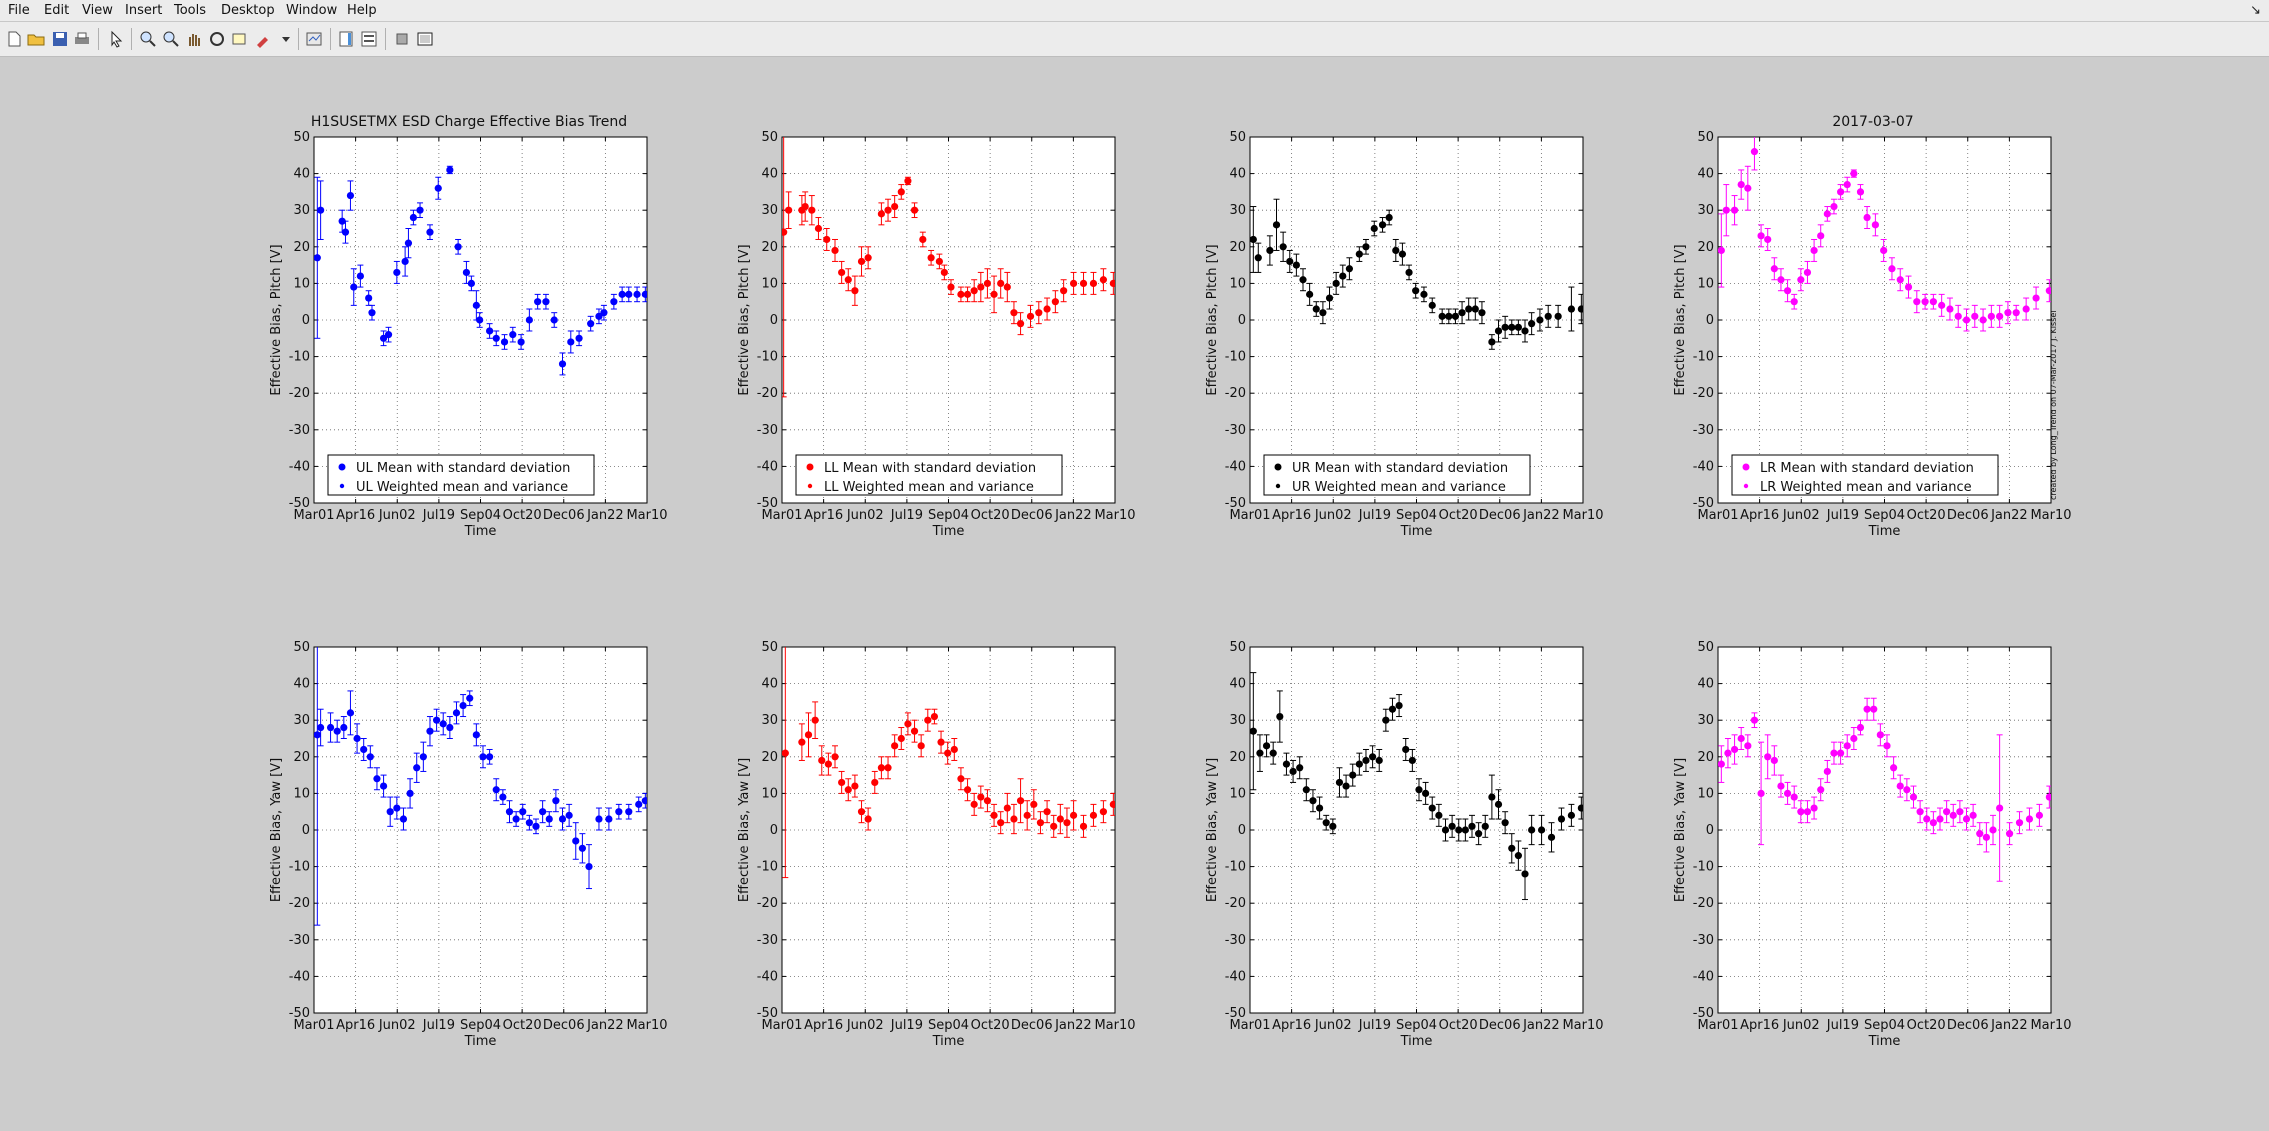 The height and width of the screenshot is (1131, 2269). I want to click on hide-plot-tools-icon, so click(402, 39).